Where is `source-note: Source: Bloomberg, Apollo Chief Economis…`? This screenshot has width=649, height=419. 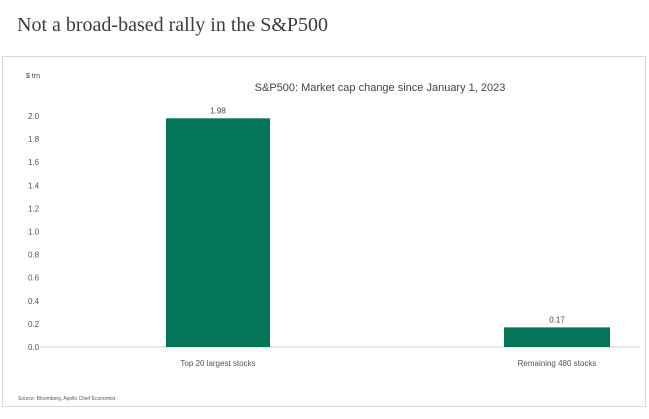
source-note: Source: Bloomberg, Apollo Chief Economis… is located at coordinates (67, 399).